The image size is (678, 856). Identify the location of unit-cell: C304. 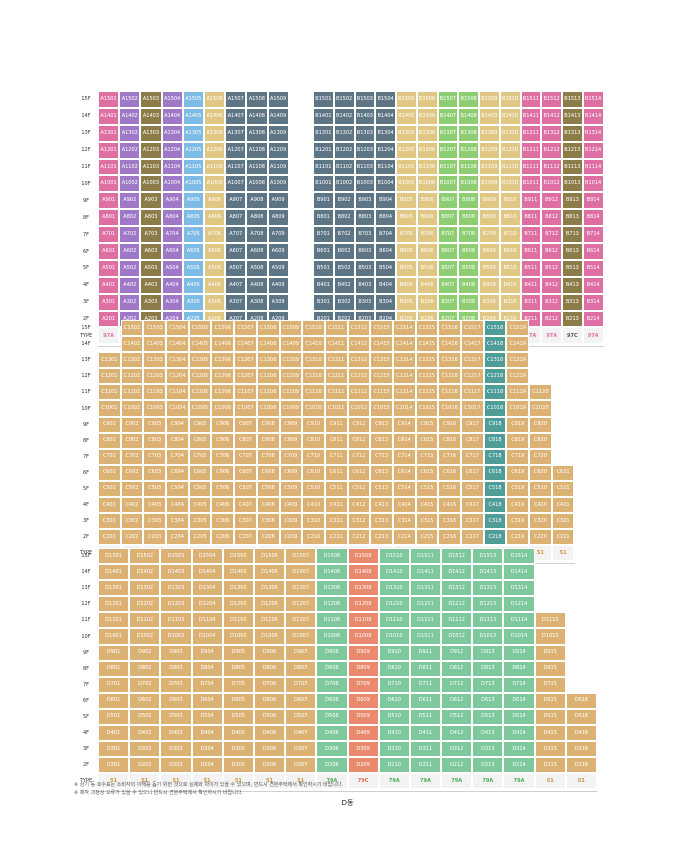
(177, 521).